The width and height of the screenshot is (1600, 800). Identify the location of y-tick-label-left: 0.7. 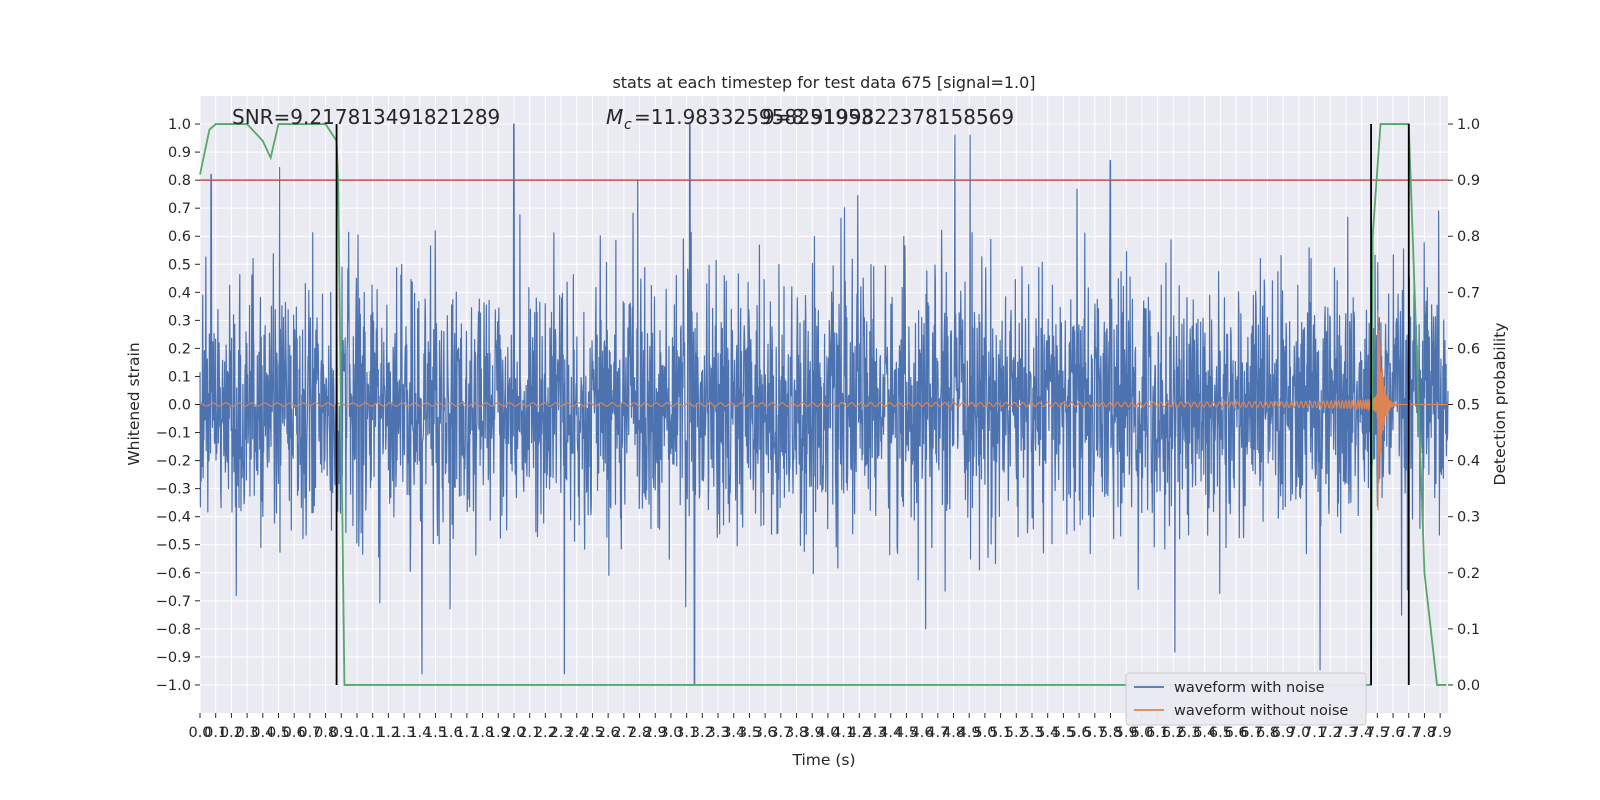
(179, 209).